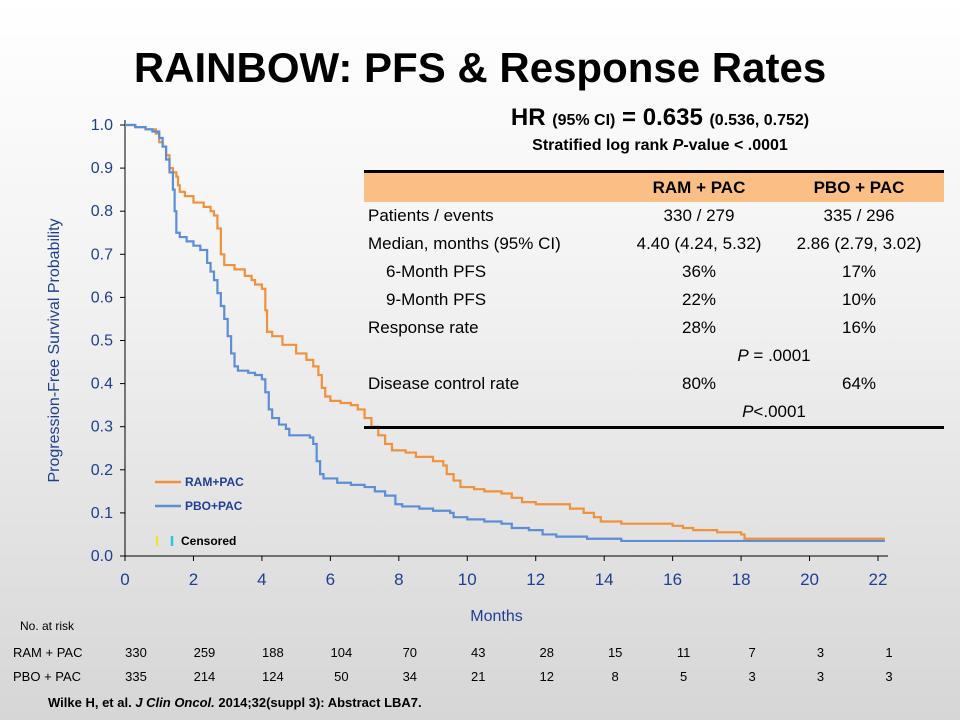  What do you see at coordinates (859, 383) in the screenshot?
I see `row-value-pbo: 64%` at bounding box center [859, 383].